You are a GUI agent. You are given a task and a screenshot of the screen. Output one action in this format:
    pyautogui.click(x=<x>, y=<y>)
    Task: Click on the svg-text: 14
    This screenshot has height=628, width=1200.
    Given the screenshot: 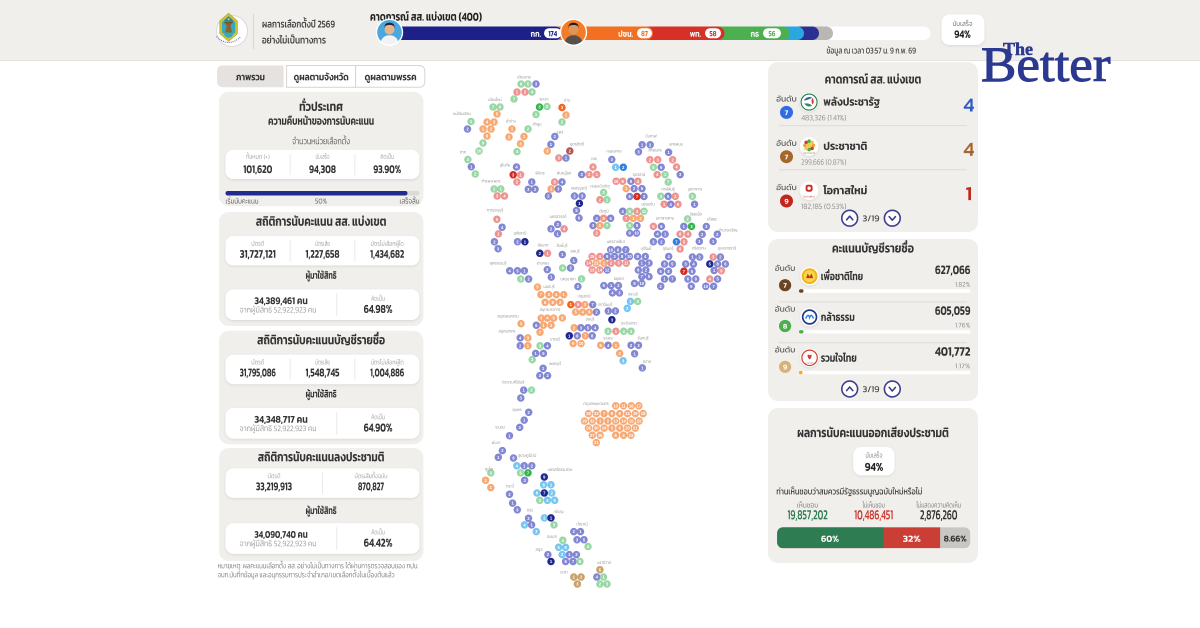 What is the action you would take?
    pyautogui.click(x=588, y=263)
    